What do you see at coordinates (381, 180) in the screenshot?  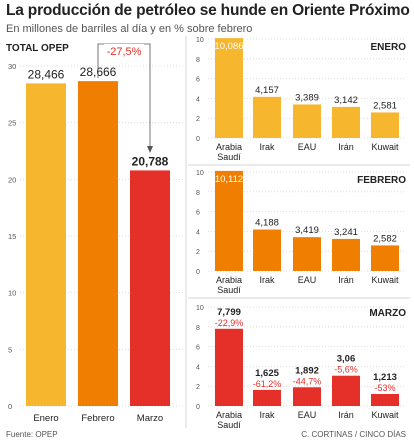 I see `panel-title-febrero: FEBRERO` at bounding box center [381, 180].